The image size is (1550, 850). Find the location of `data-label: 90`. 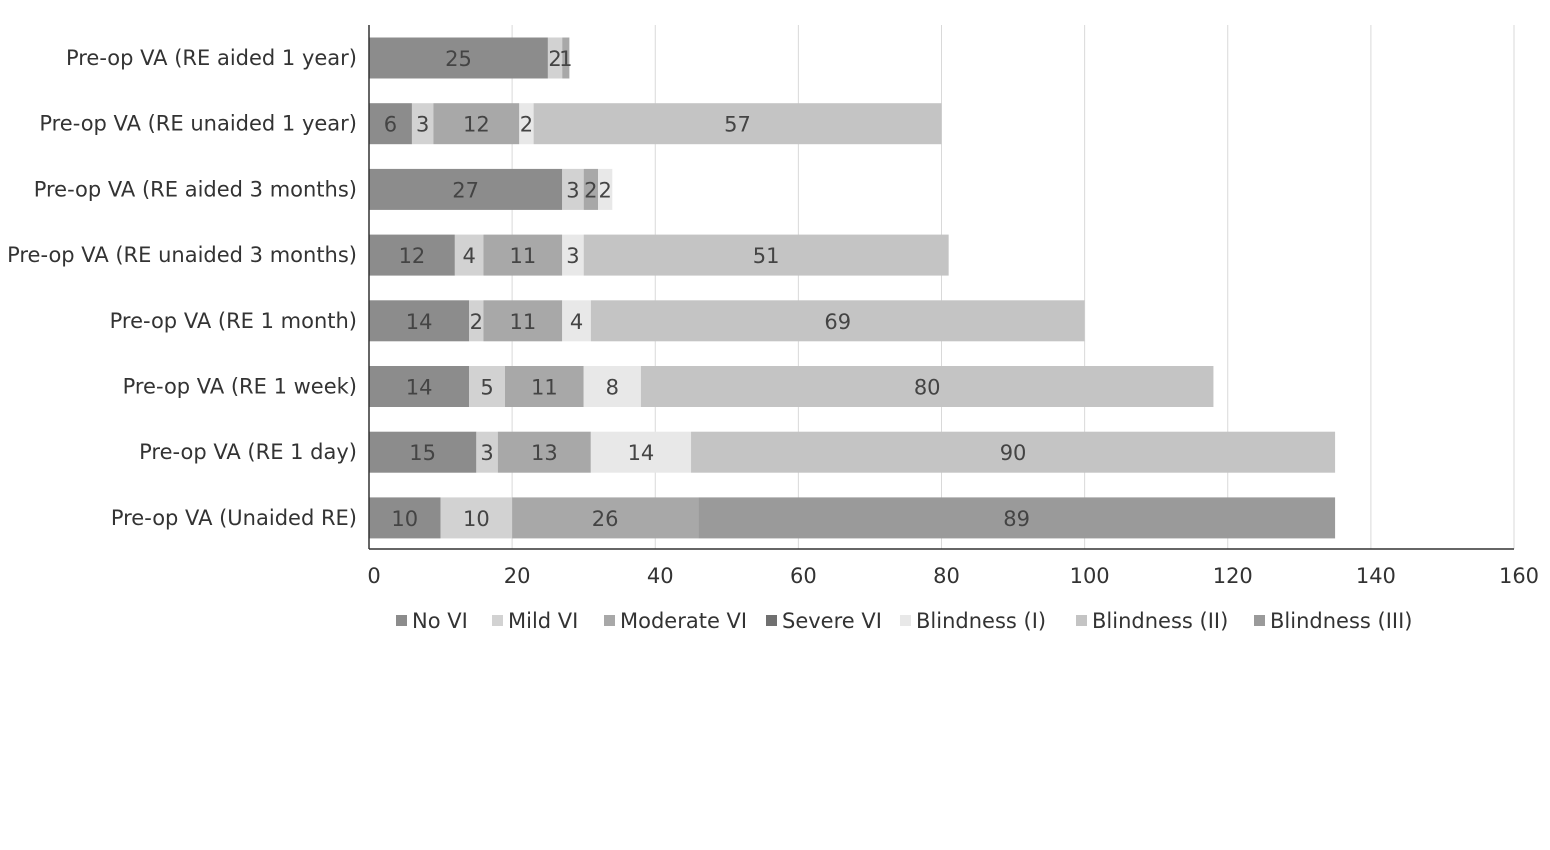

data-label: 90 is located at coordinates (1013, 453).